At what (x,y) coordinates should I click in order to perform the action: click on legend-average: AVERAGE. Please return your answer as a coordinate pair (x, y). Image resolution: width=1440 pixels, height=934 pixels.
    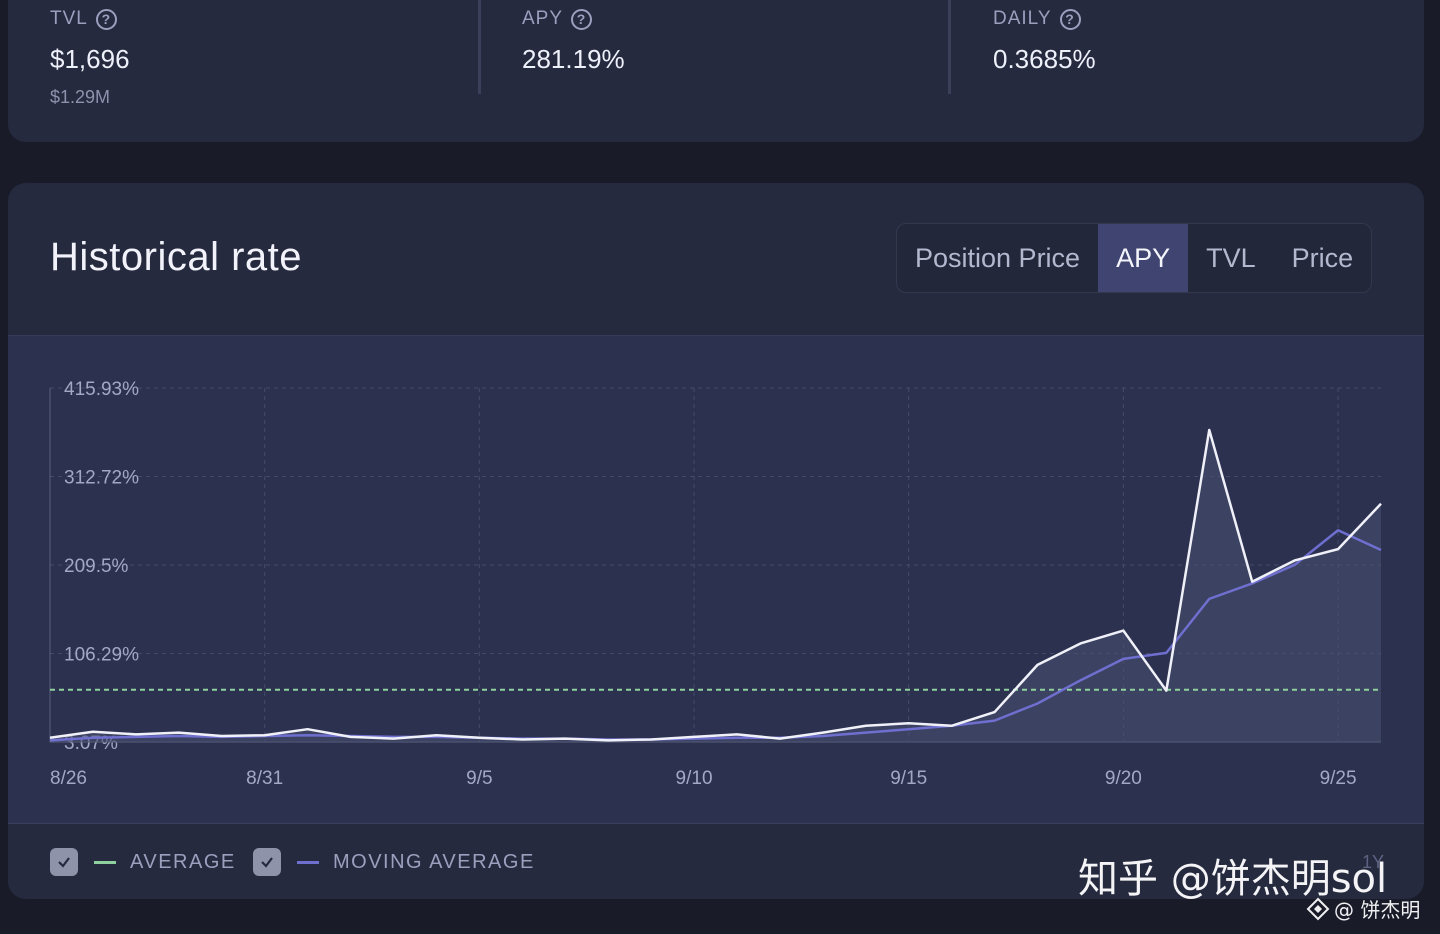
    Looking at the image, I should click on (143, 862).